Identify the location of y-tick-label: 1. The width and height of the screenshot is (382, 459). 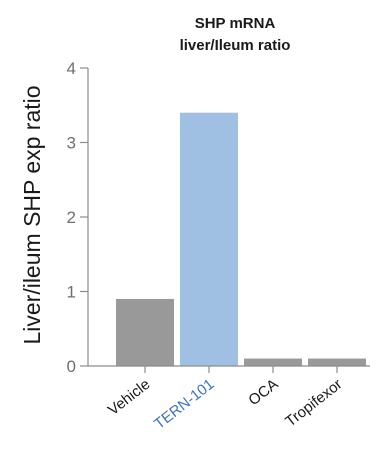
(71, 292).